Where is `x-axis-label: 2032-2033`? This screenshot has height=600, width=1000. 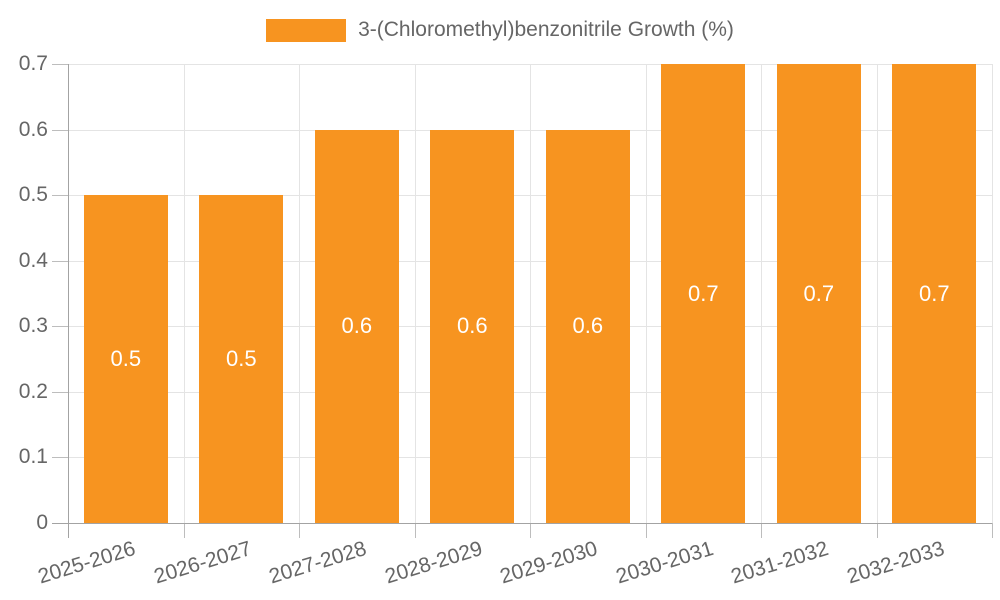
x-axis-label: 2032-2033 is located at coordinates (895, 563).